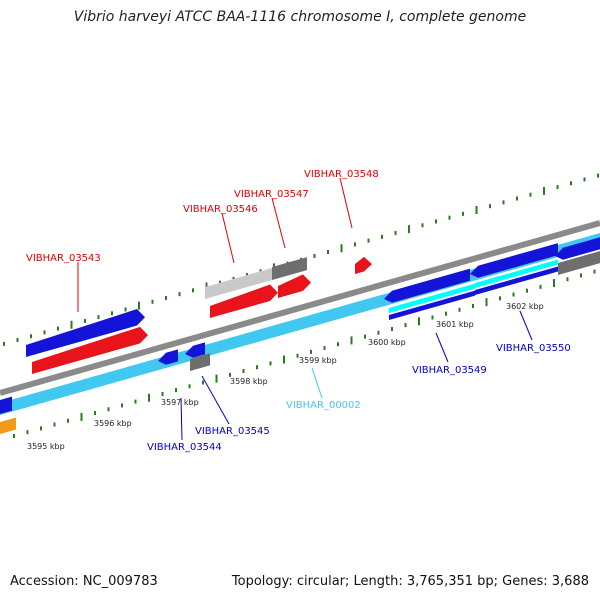 The height and width of the screenshot is (600, 600). Describe the element at coordinates (113, 423) in the screenshot. I see `tick-label: 3596 kbp` at that location.